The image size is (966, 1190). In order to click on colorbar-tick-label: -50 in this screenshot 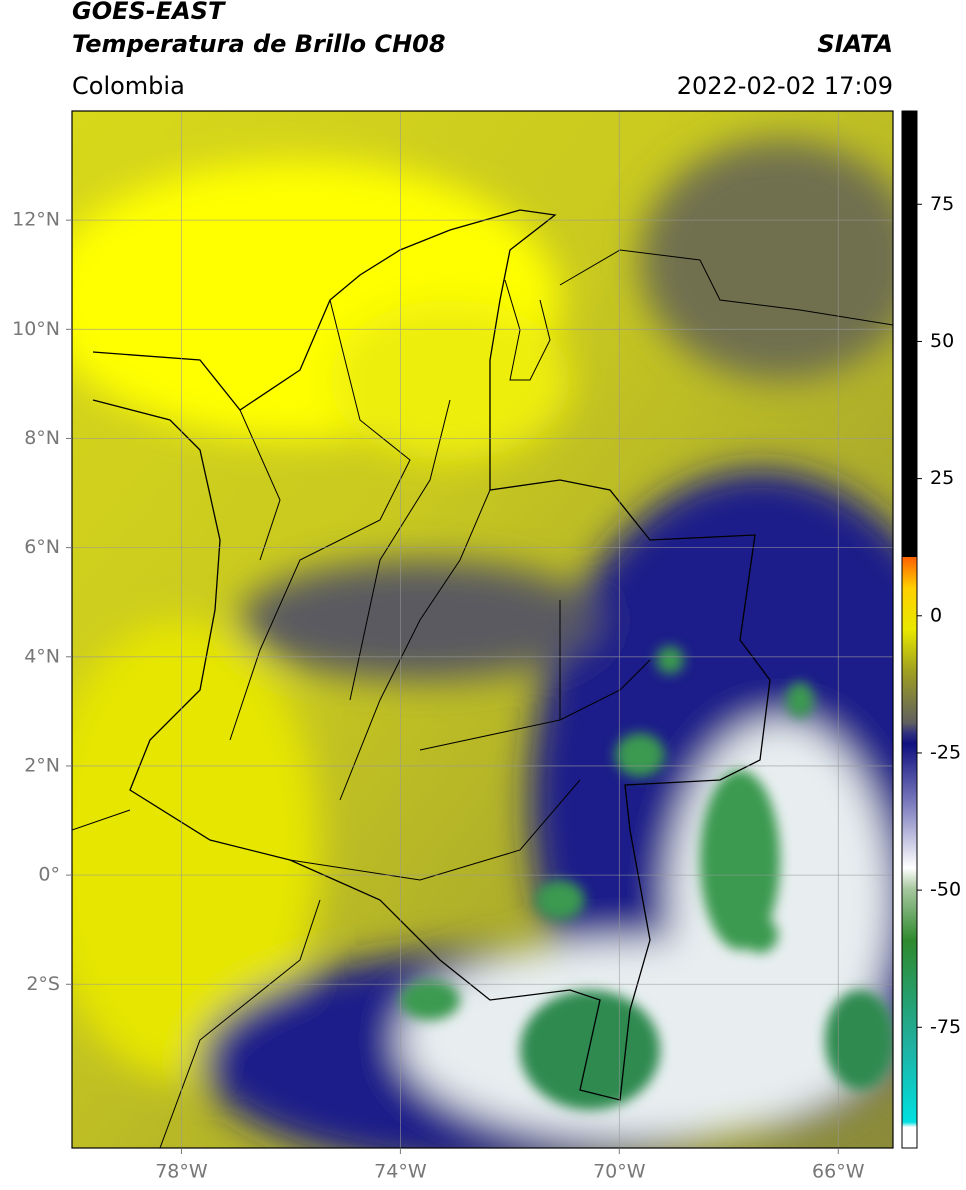, I will do `click(945, 890)`.